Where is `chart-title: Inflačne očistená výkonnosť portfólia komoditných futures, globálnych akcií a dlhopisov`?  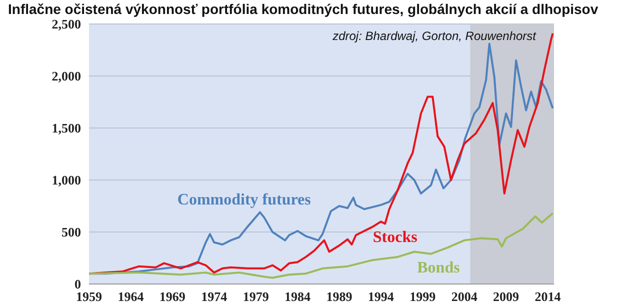 chart-title: Inflačne očistená výkonnosť portfólia komoditných futures, globálnych akcií a dlhopisov is located at coordinates (303, 9).